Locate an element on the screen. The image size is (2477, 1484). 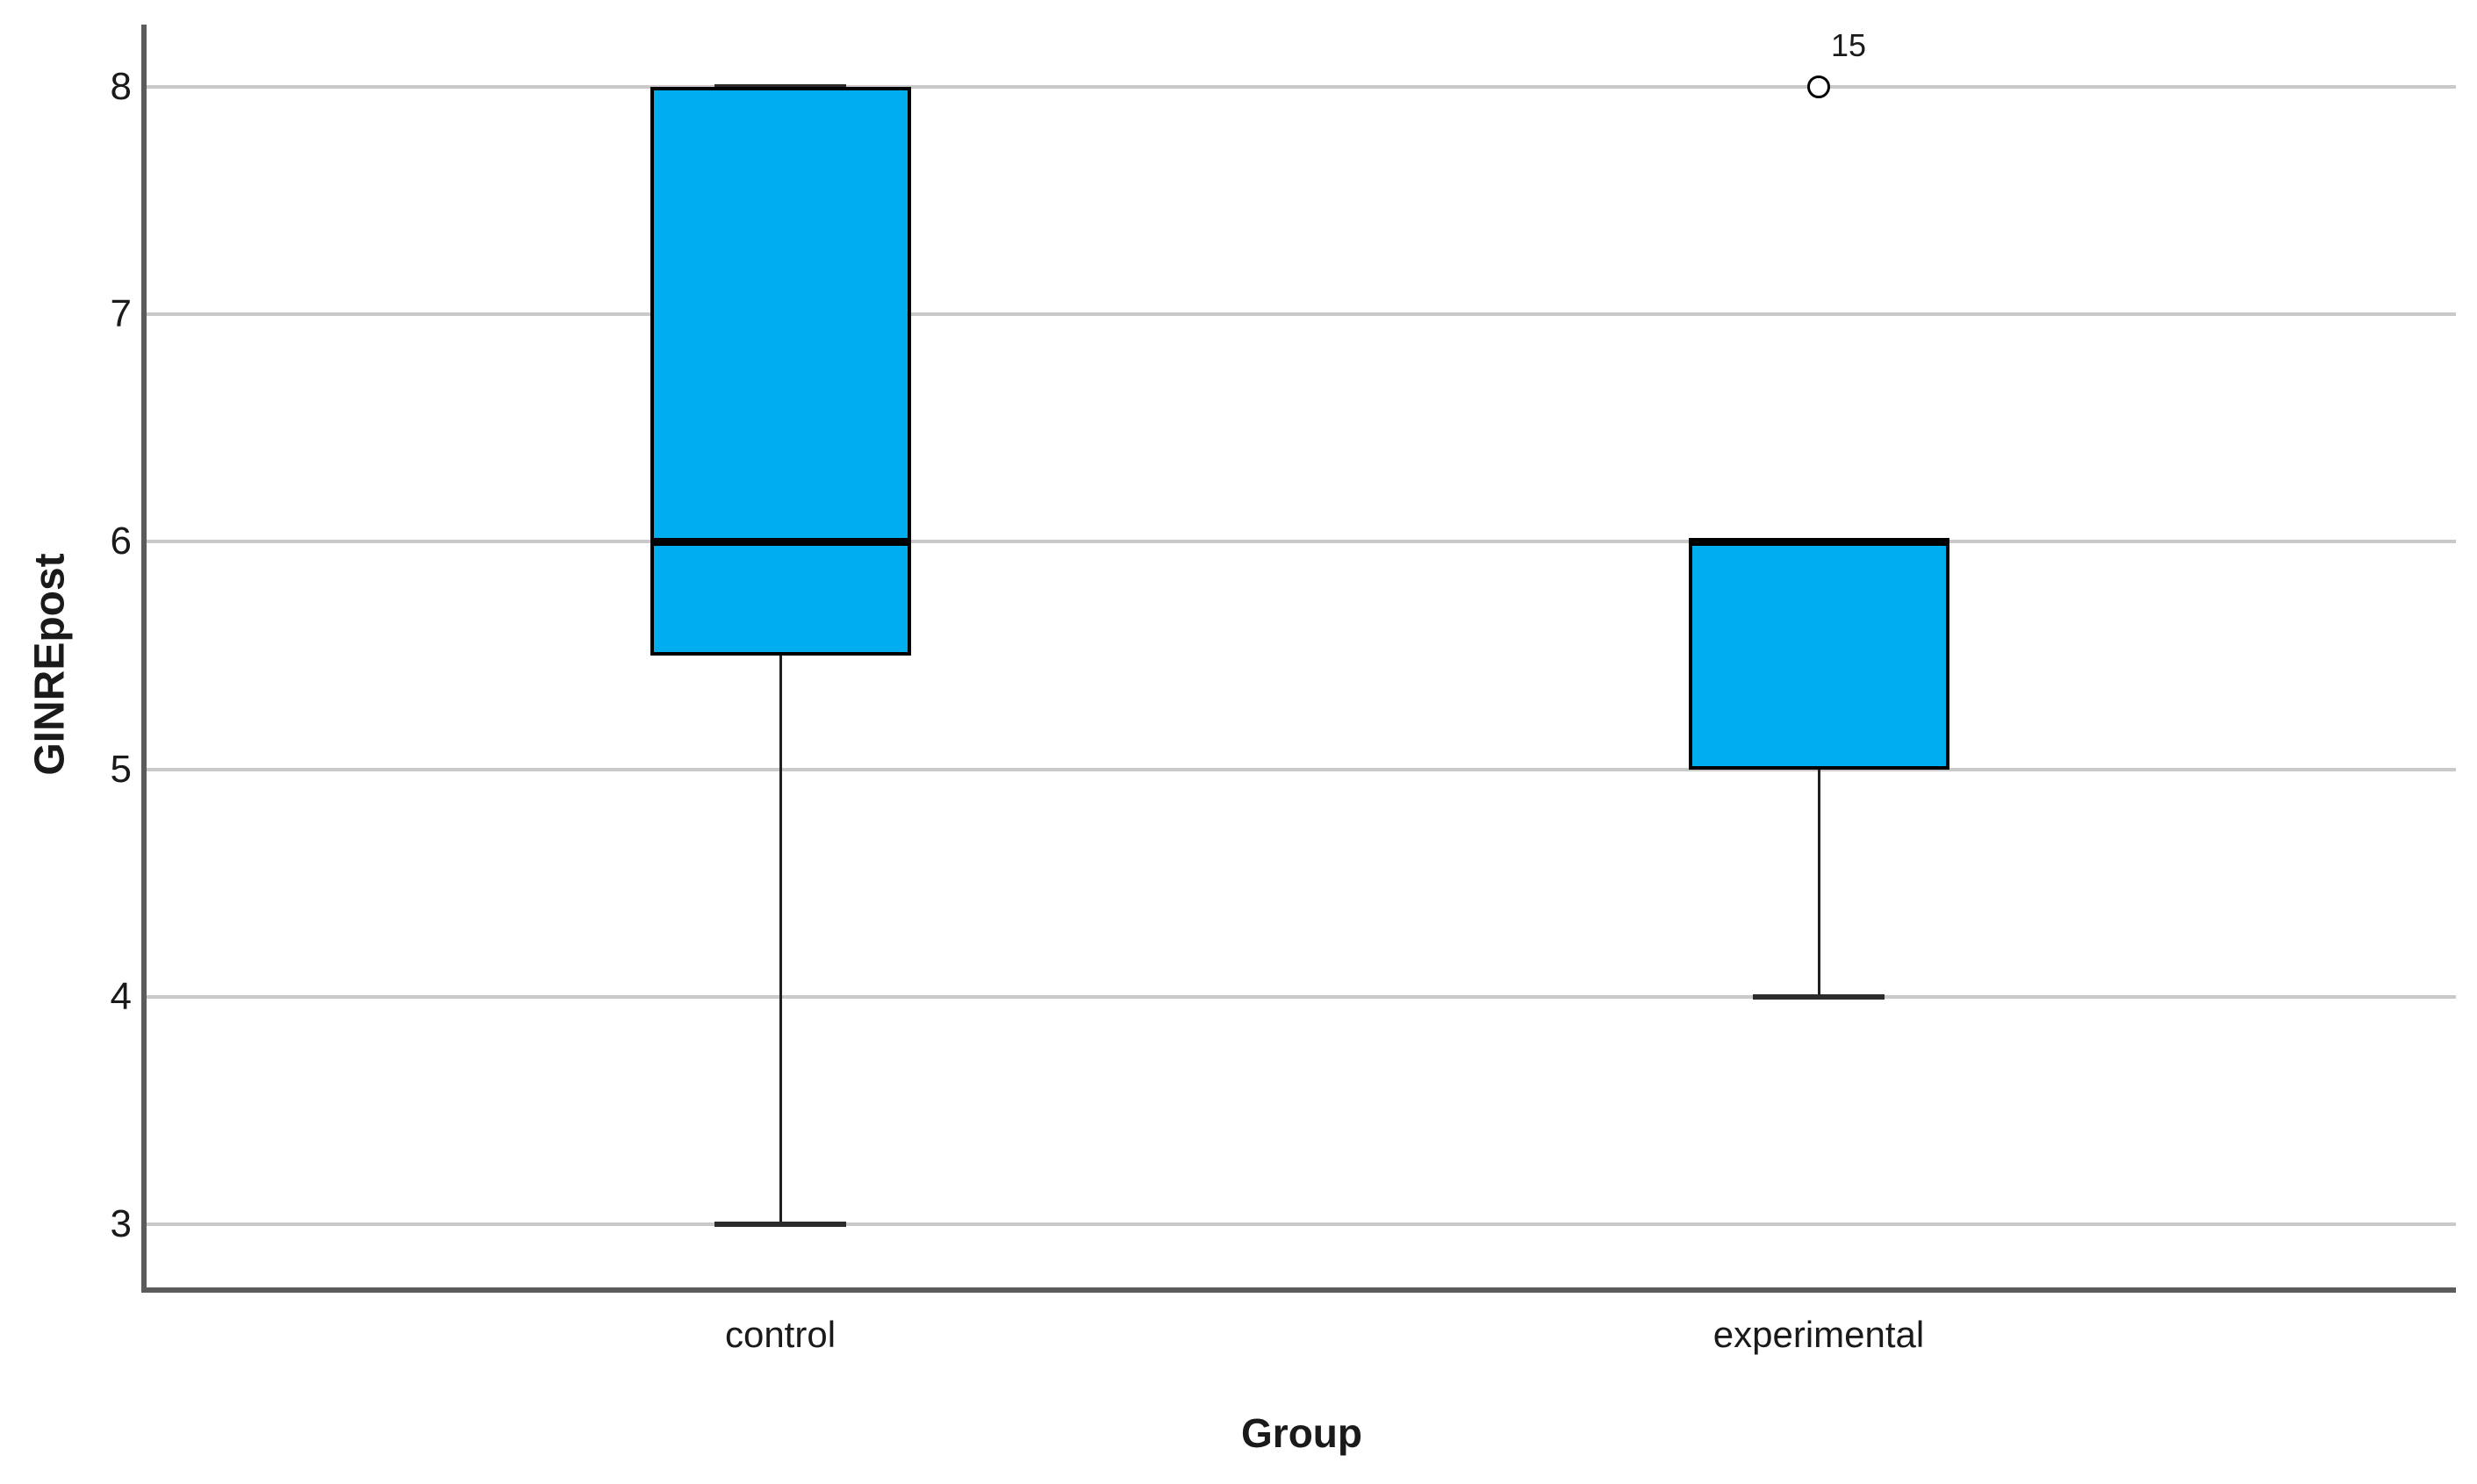
x-axis-line is located at coordinates (1298, 1290).